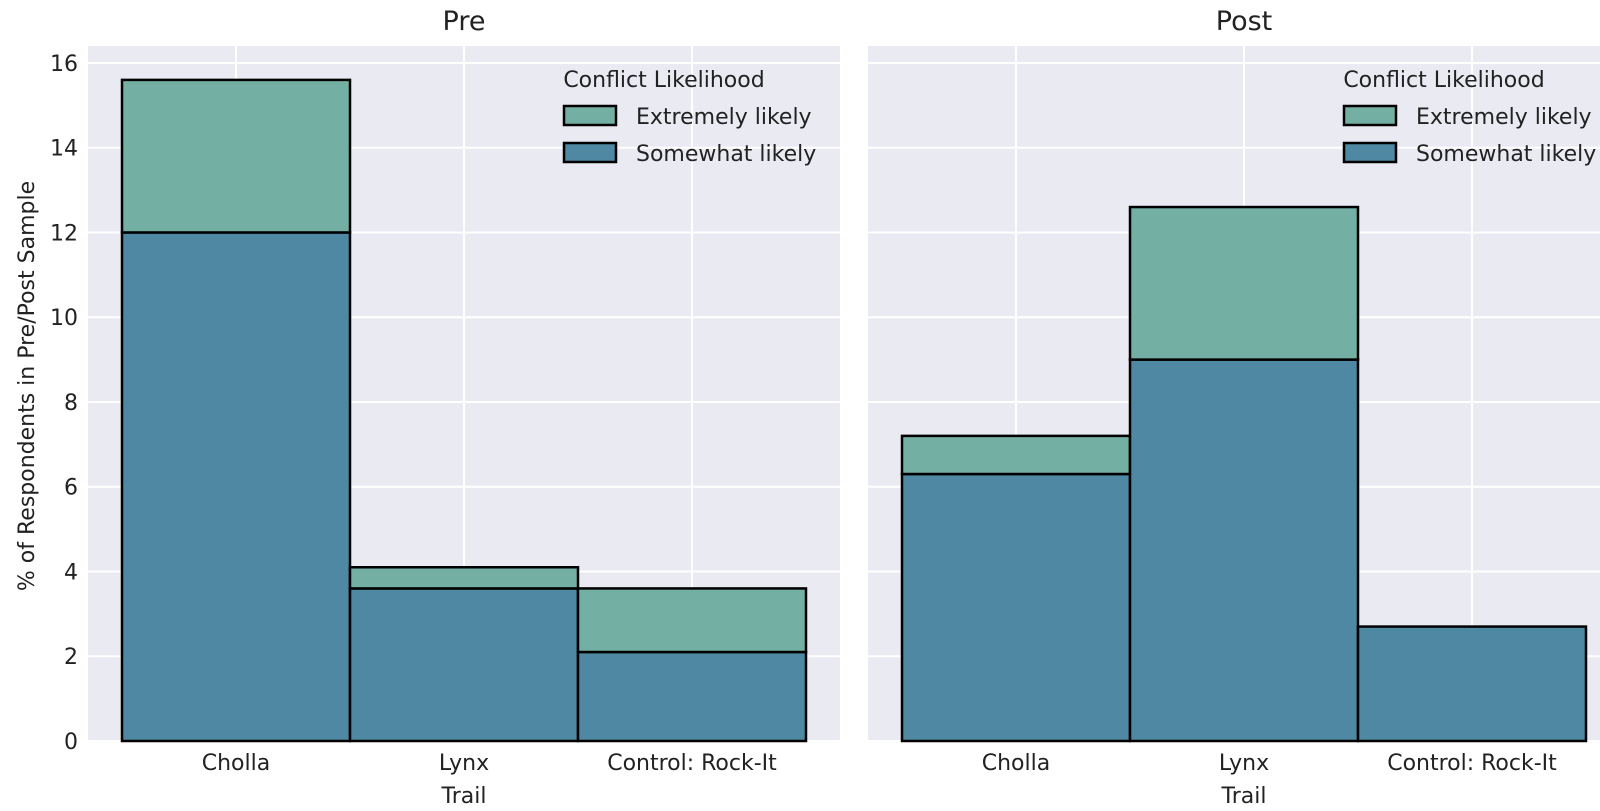 The image size is (1600, 811). Describe the element at coordinates (27, 386) in the screenshot. I see `y-axis-label: % of Respondents in Pre/Post Sample` at that location.